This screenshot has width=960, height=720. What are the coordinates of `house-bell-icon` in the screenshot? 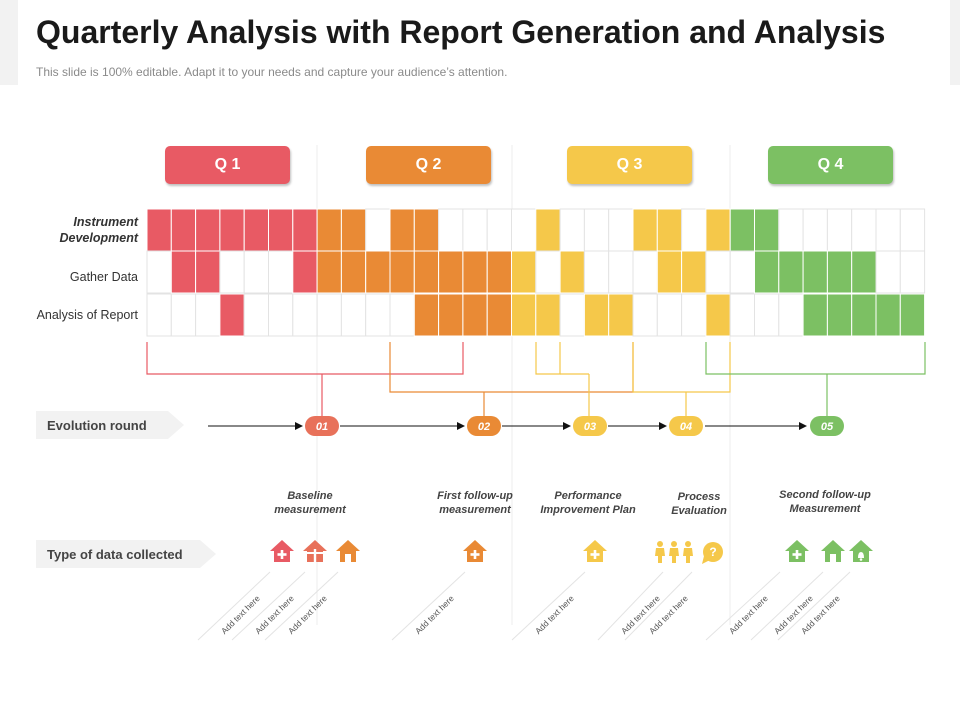 It's located at (861, 551).